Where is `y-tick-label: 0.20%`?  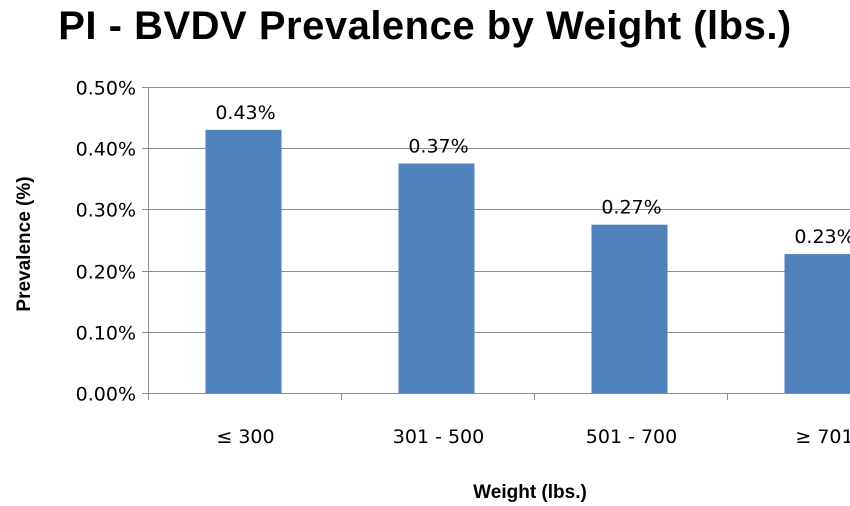
y-tick-label: 0.20% is located at coordinates (106, 273).